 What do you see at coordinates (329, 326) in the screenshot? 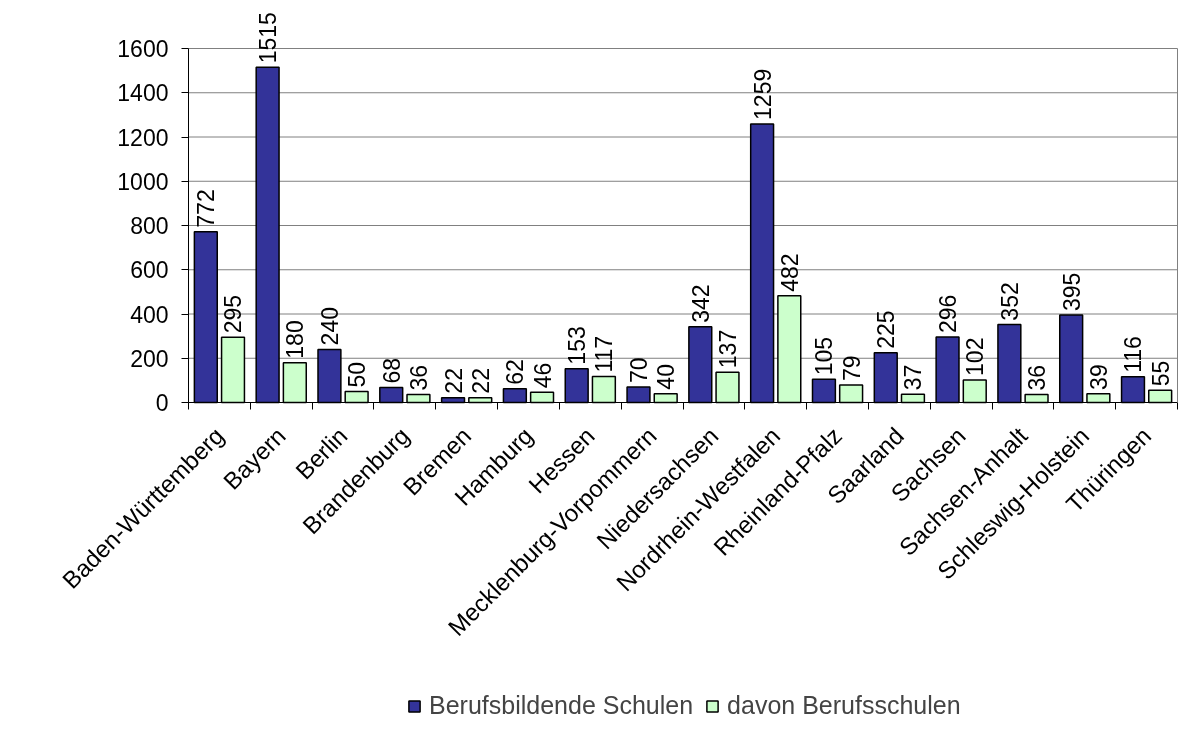
I see `data-label: 240` at bounding box center [329, 326].